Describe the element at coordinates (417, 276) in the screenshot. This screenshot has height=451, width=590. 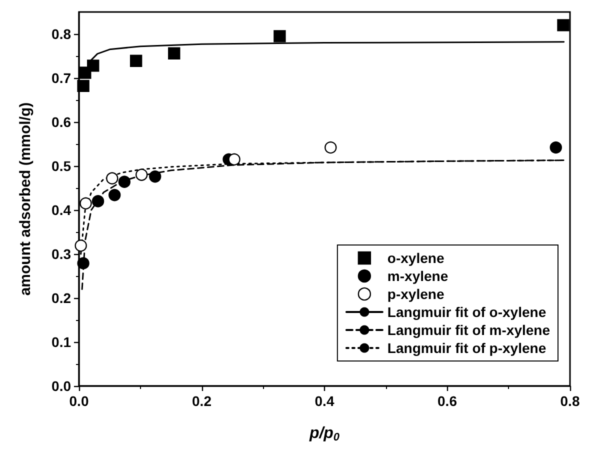
I see `legend-label: m-xylene` at that location.